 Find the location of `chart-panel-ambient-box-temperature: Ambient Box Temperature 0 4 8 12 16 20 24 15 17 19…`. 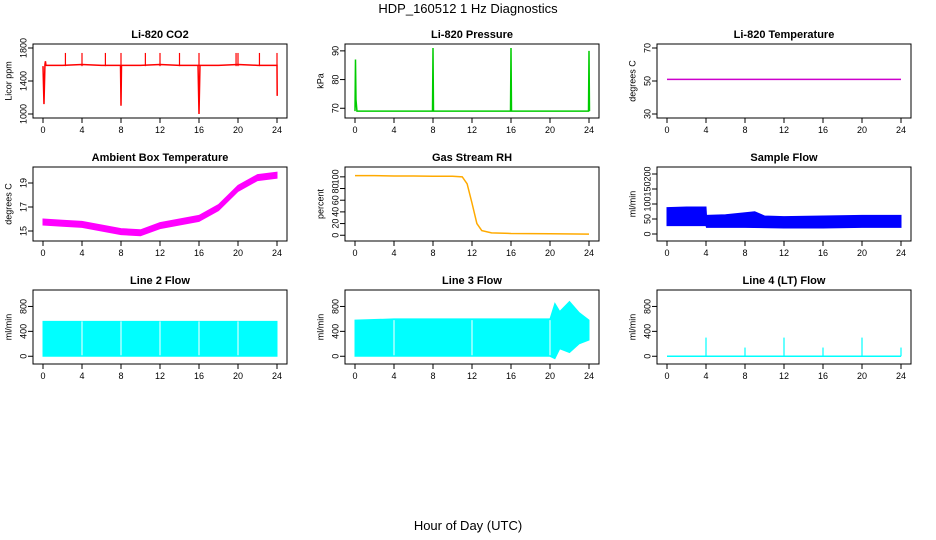

chart-panel-ambient-box-temperature: Ambient Box Temperature 0 4 8 12 16 20 24 15 17 19… is located at coordinates (145, 205).